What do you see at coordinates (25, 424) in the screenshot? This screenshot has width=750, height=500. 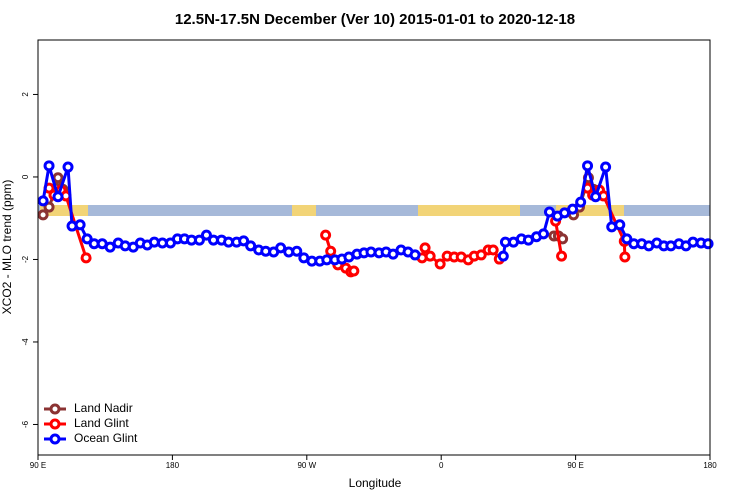 I see `y-tick-label: -6` at bounding box center [25, 424].